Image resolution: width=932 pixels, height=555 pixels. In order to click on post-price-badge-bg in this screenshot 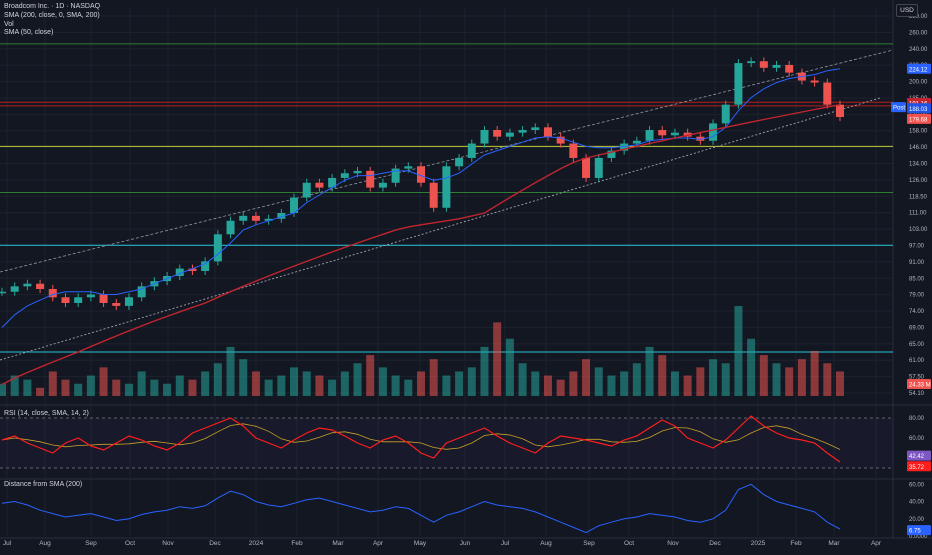, I will do `click(919, 108)`.